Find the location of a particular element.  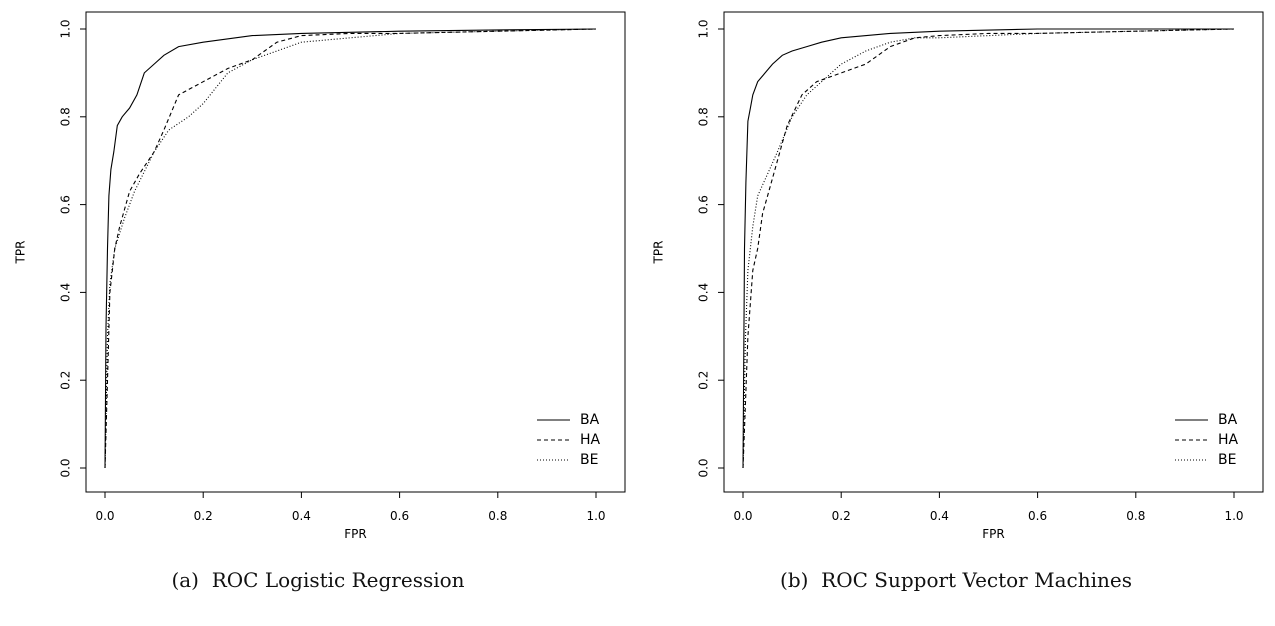

caption-support-vector-machines: (b) ROC Support Vector Machines is located at coordinates (956, 580).